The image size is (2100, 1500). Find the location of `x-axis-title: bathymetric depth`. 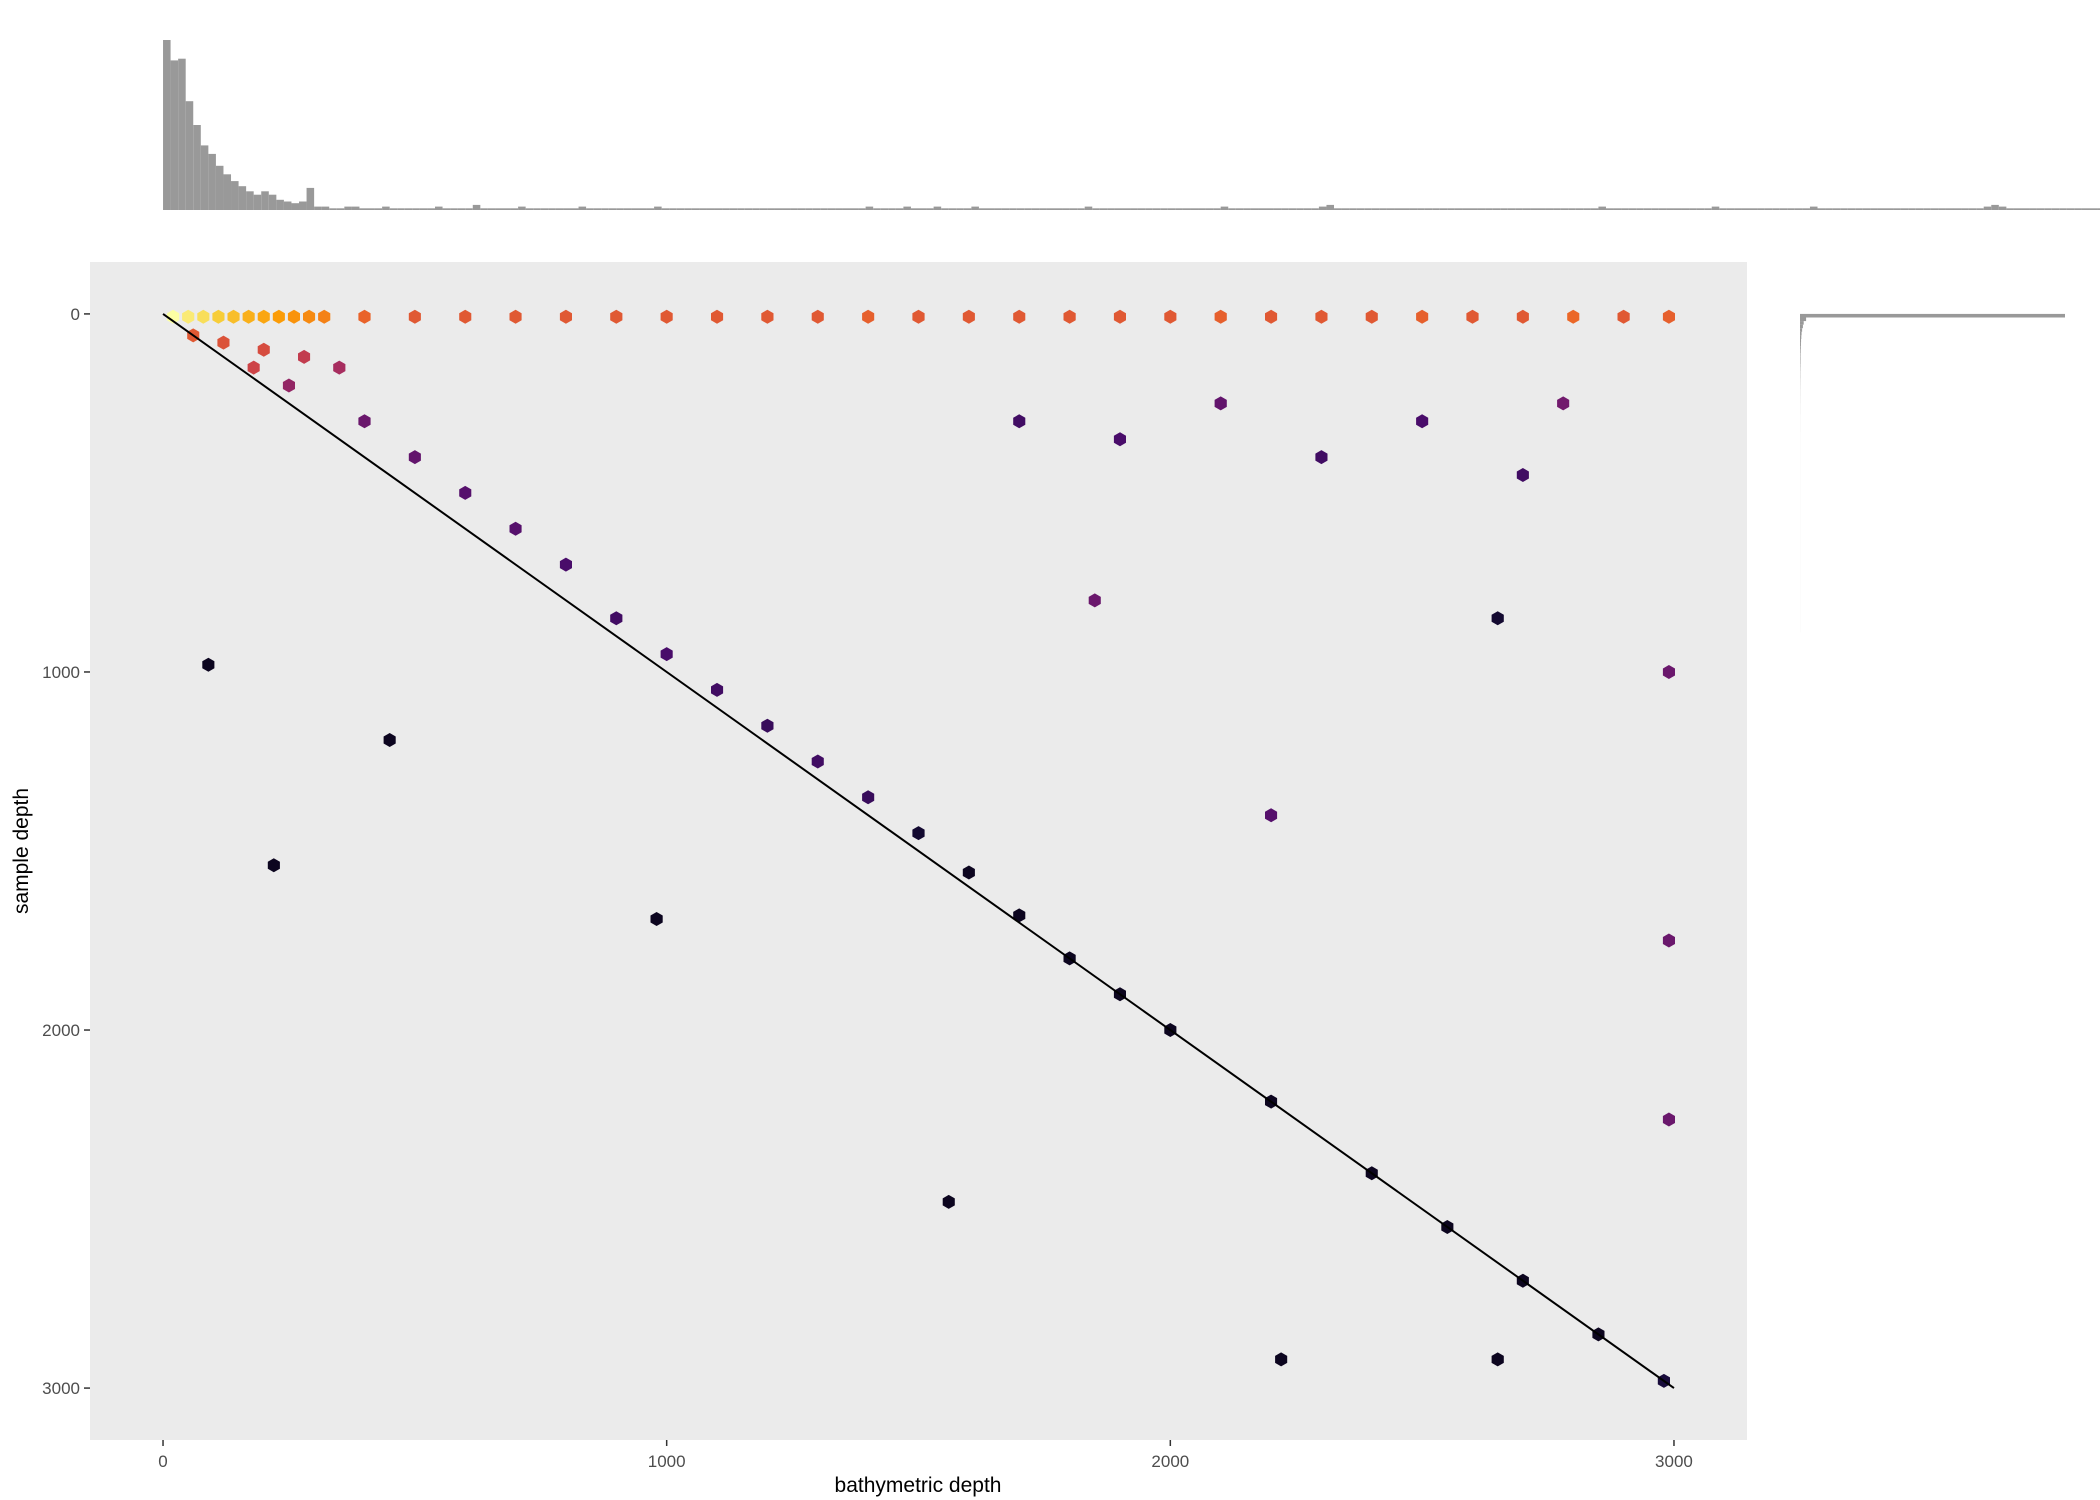

x-axis-title: bathymetric depth is located at coordinates (918, 1485).